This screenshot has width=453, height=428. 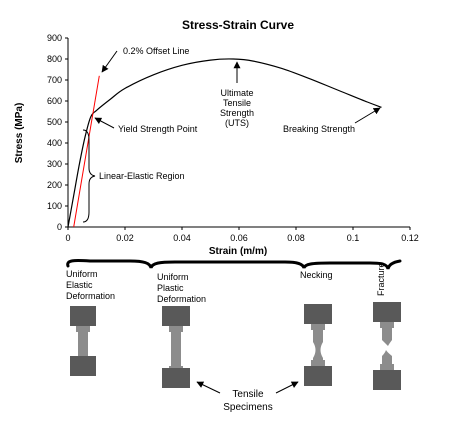 I want to click on y-axis-label: Stress (MPa), so click(x=19, y=133).